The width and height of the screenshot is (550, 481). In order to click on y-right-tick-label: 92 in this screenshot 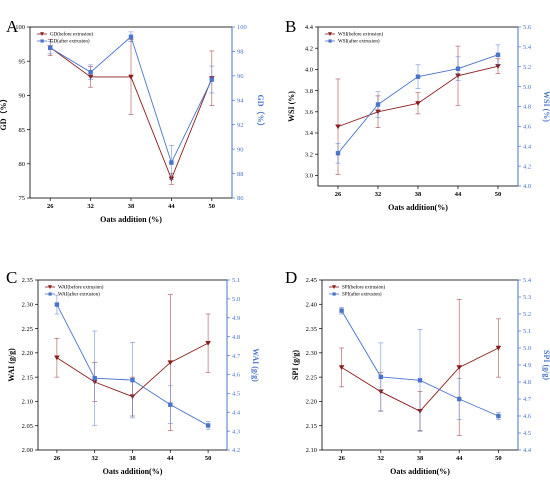, I will do `click(240, 125)`.